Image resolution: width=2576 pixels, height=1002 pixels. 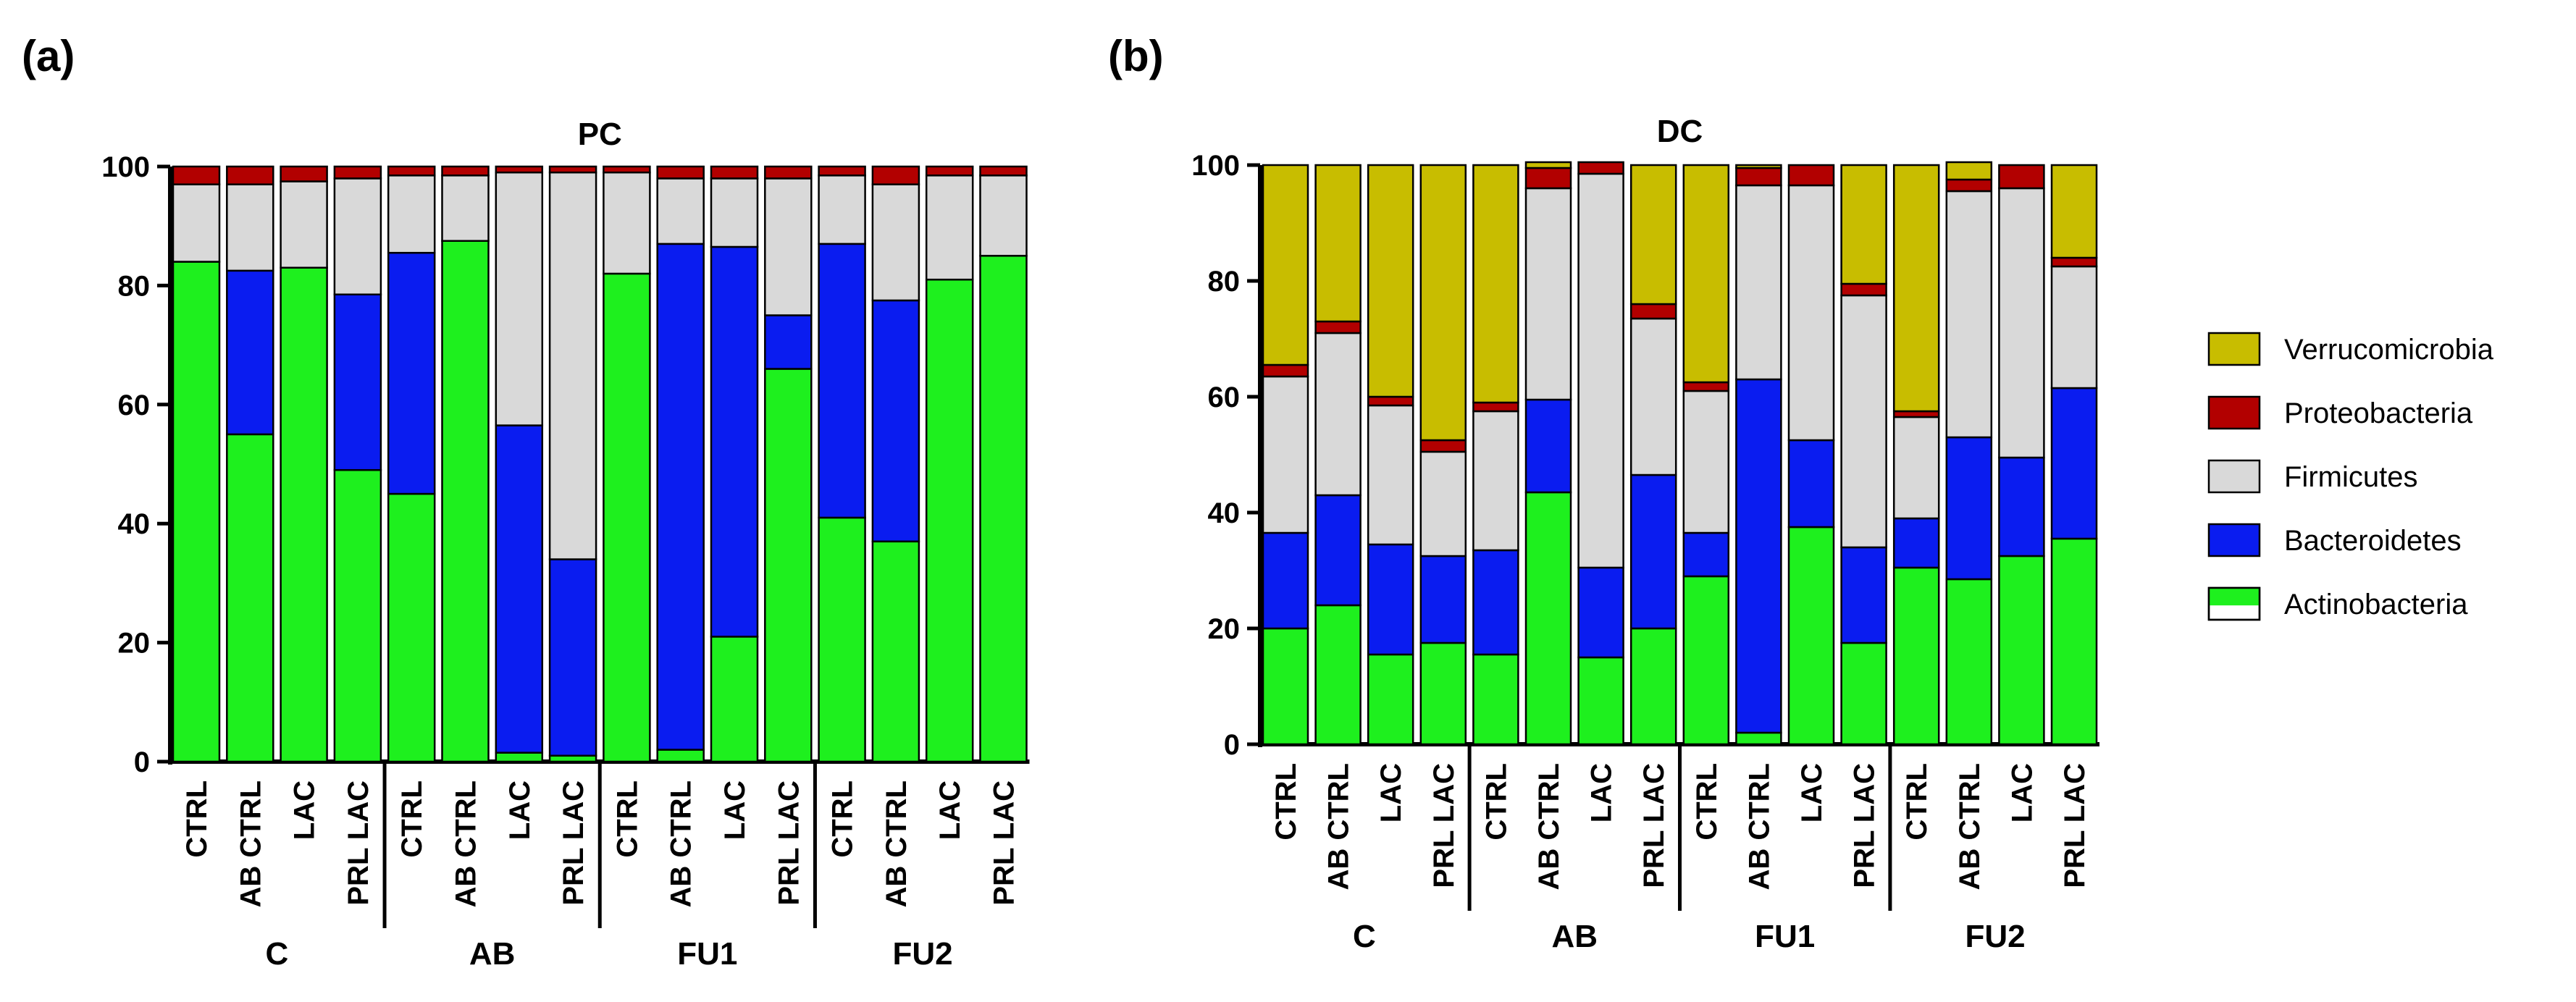 What do you see at coordinates (2234, 477) in the screenshot?
I see `legend-swatch-firmicutes` at bounding box center [2234, 477].